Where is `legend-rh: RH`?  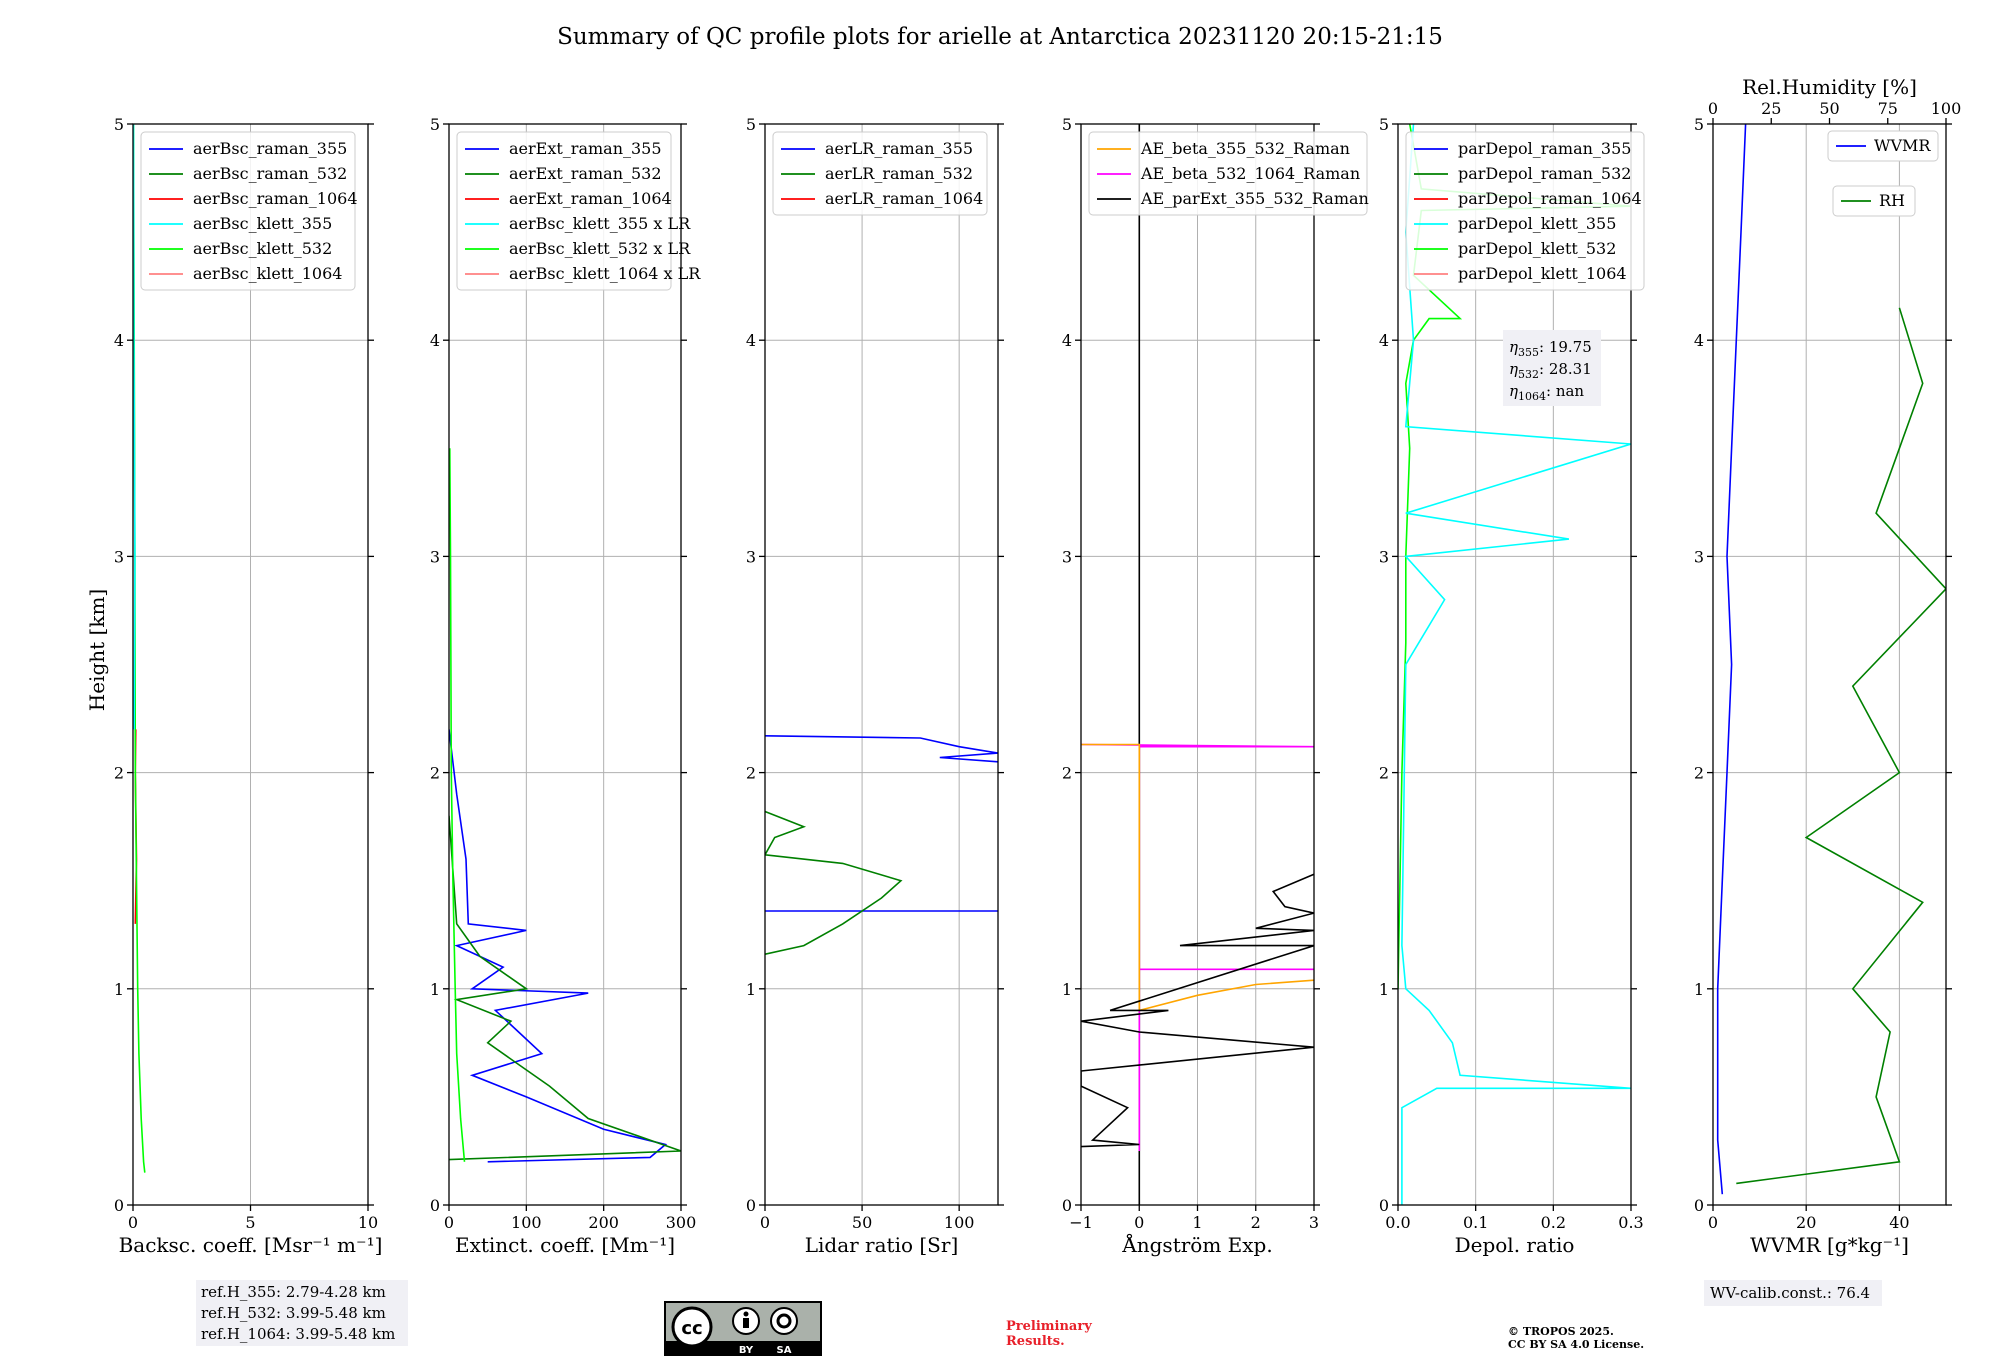 legend-rh: RH is located at coordinates (1874, 201).